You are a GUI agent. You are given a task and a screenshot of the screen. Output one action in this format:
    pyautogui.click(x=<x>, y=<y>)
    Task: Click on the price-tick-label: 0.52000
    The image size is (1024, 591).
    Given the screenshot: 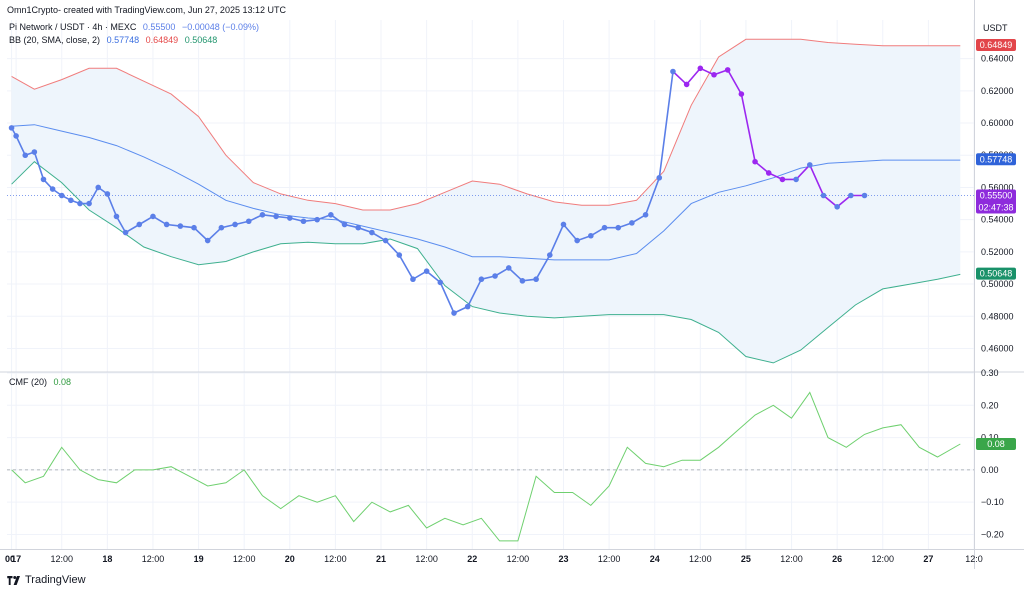 What is the action you would take?
    pyautogui.click(x=997, y=252)
    